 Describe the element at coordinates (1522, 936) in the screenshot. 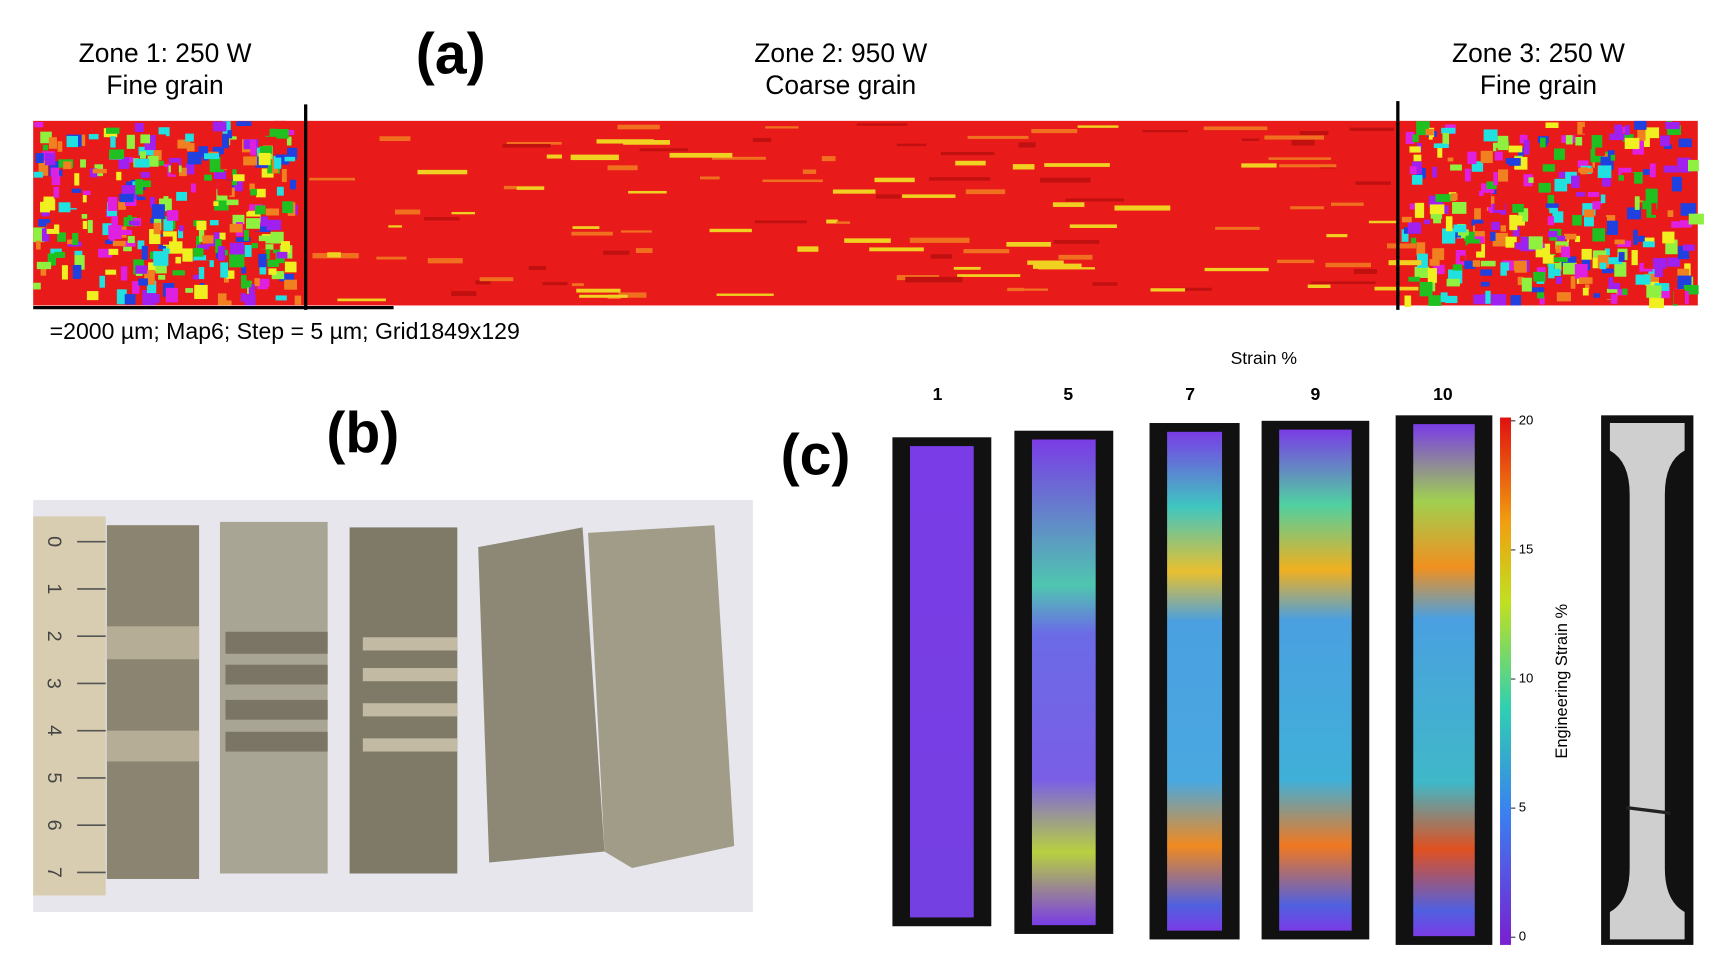

I see `colorbar-tick-label: 0` at that location.